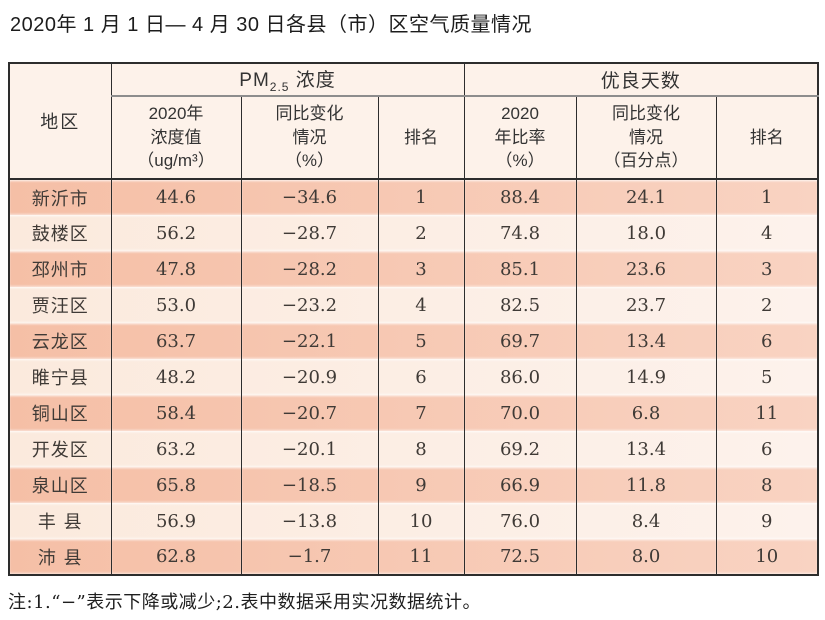 Image resolution: width=825 pixels, height=620 pixels. What do you see at coordinates (176, 138) in the screenshot?
I see `header-concentration-2020: 2020年 浓度值 （ug/m³）` at bounding box center [176, 138].